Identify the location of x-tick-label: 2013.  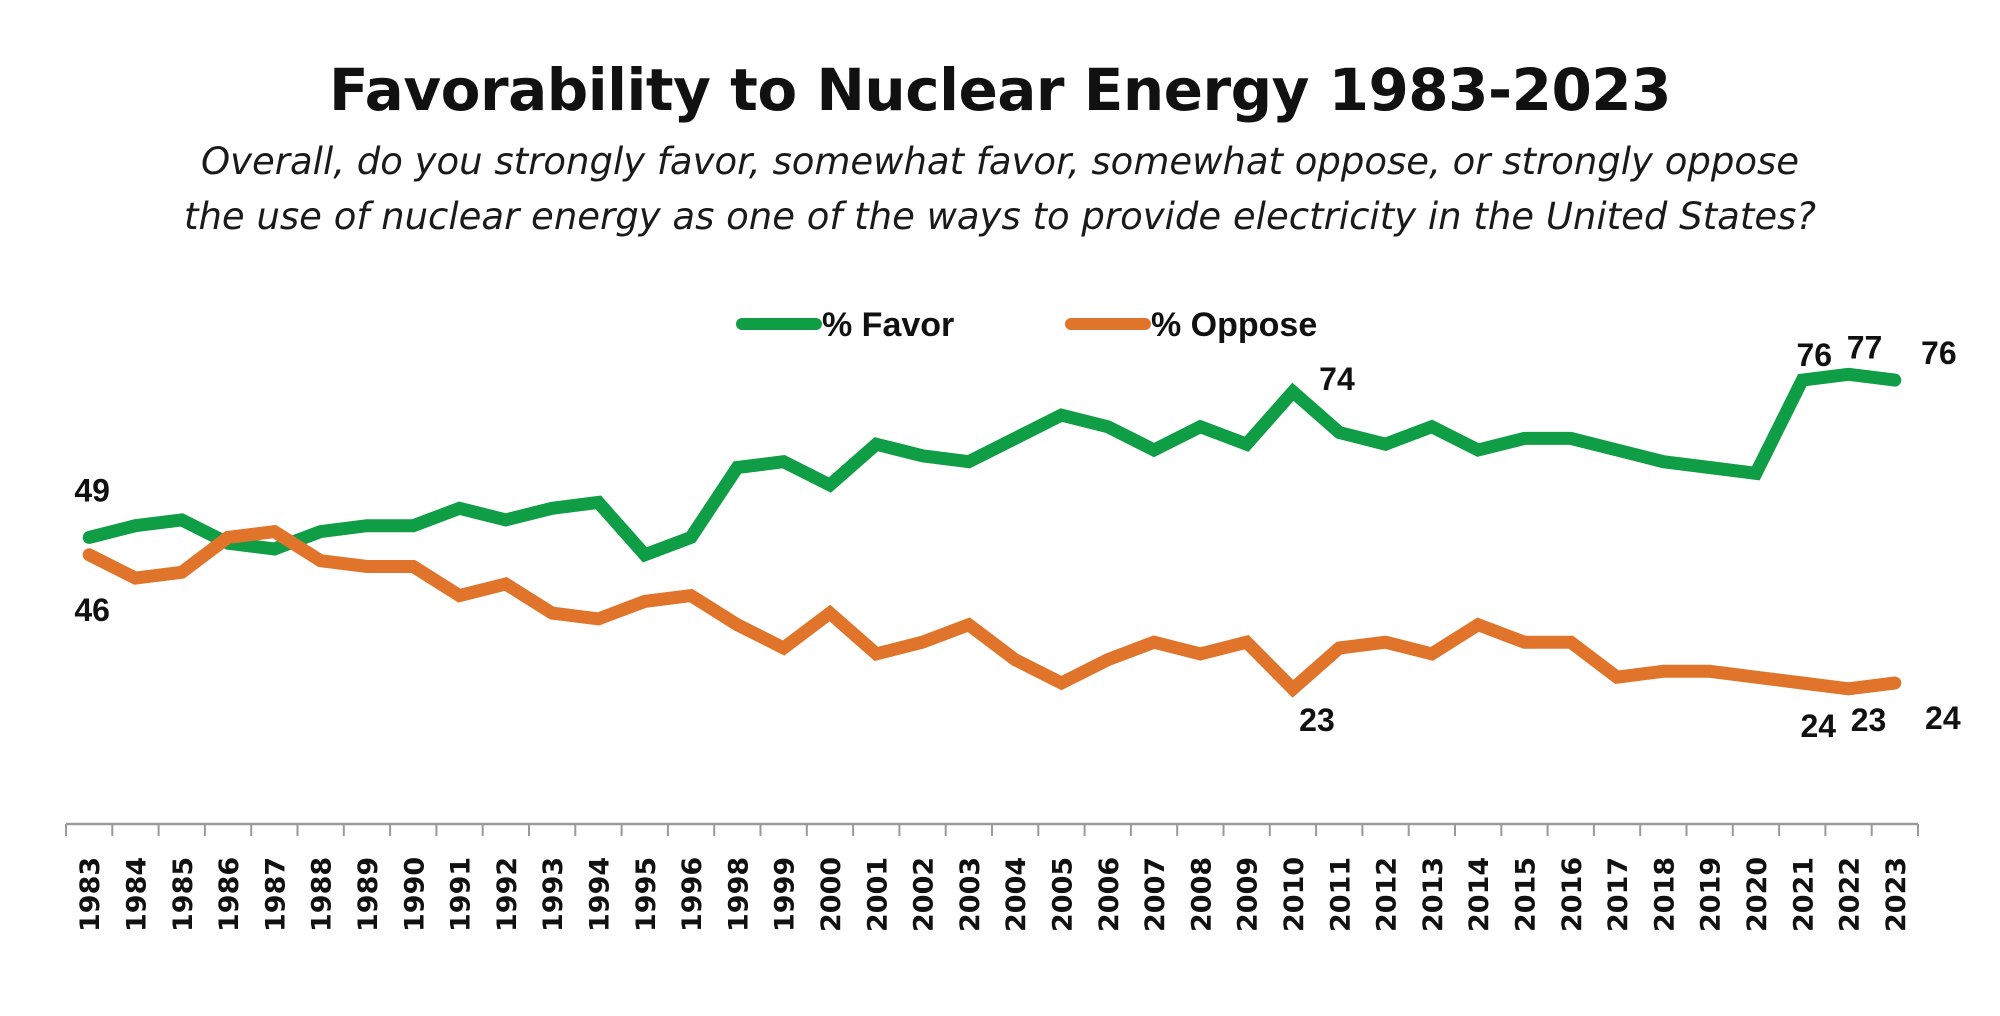
(1433, 894).